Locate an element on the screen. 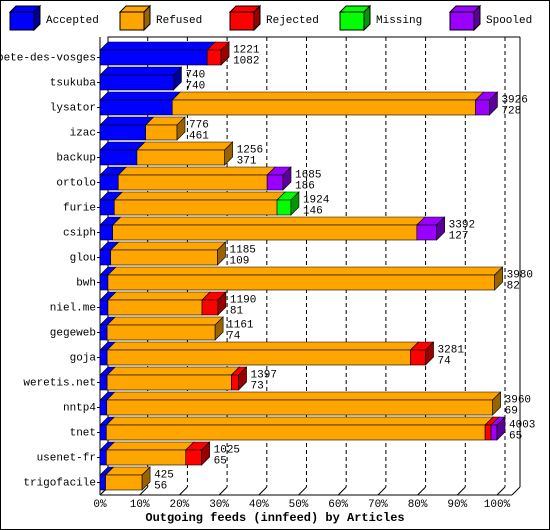 Image resolution: width=550 pixels, height=530 pixels. legend-label: Spooled is located at coordinates (509, 21).